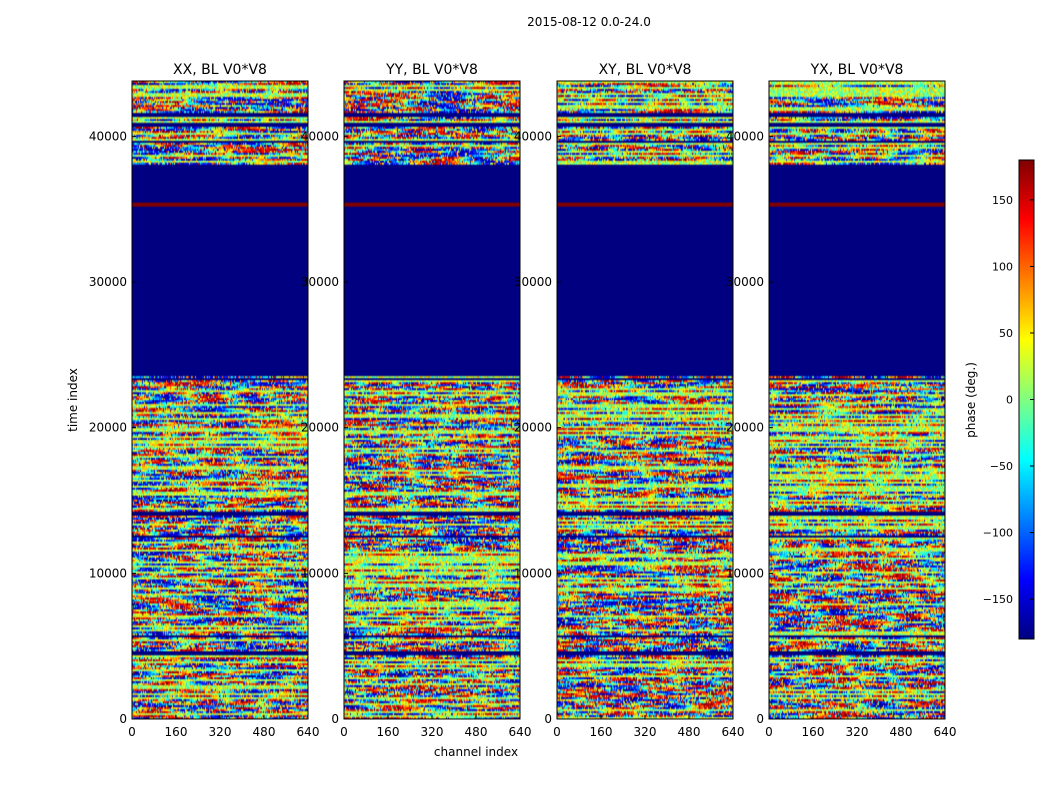 Image resolution: width=1050 pixels, height=800 pixels. I want to click on panel-title: XY, BL V0*V8, so click(645, 70).